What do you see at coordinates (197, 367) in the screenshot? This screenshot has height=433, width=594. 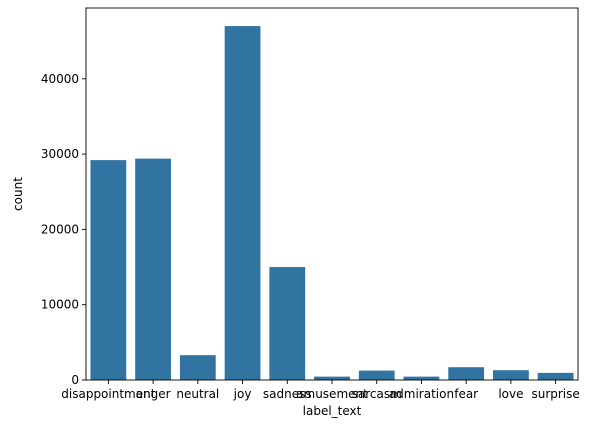 I see `bar-neutral` at bounding box center [197, 367].